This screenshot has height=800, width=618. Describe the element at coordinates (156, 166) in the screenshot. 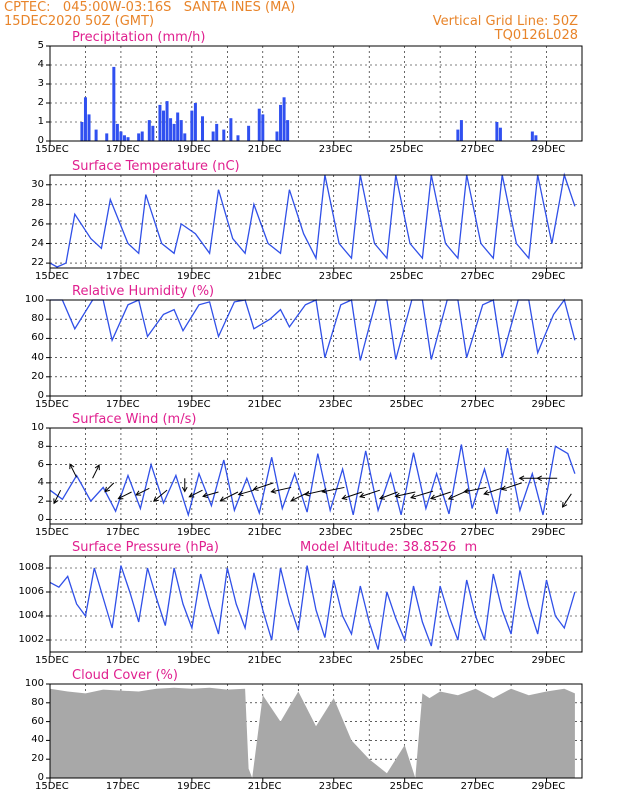

I see `temperature-title: Surface Temperature (nC)` at that location.